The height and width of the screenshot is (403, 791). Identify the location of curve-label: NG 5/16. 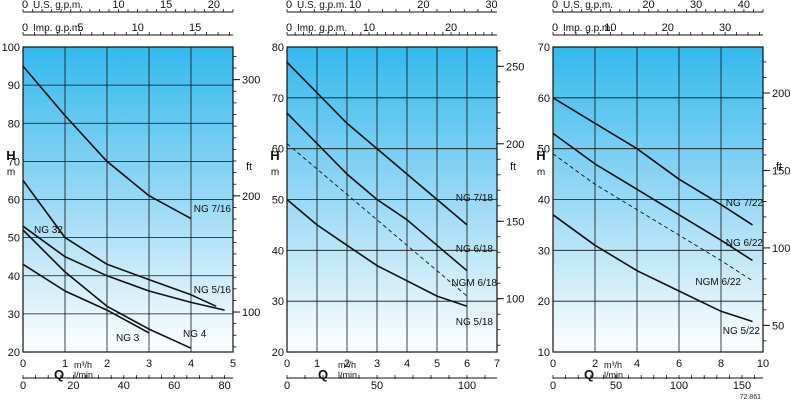
(213, 290).